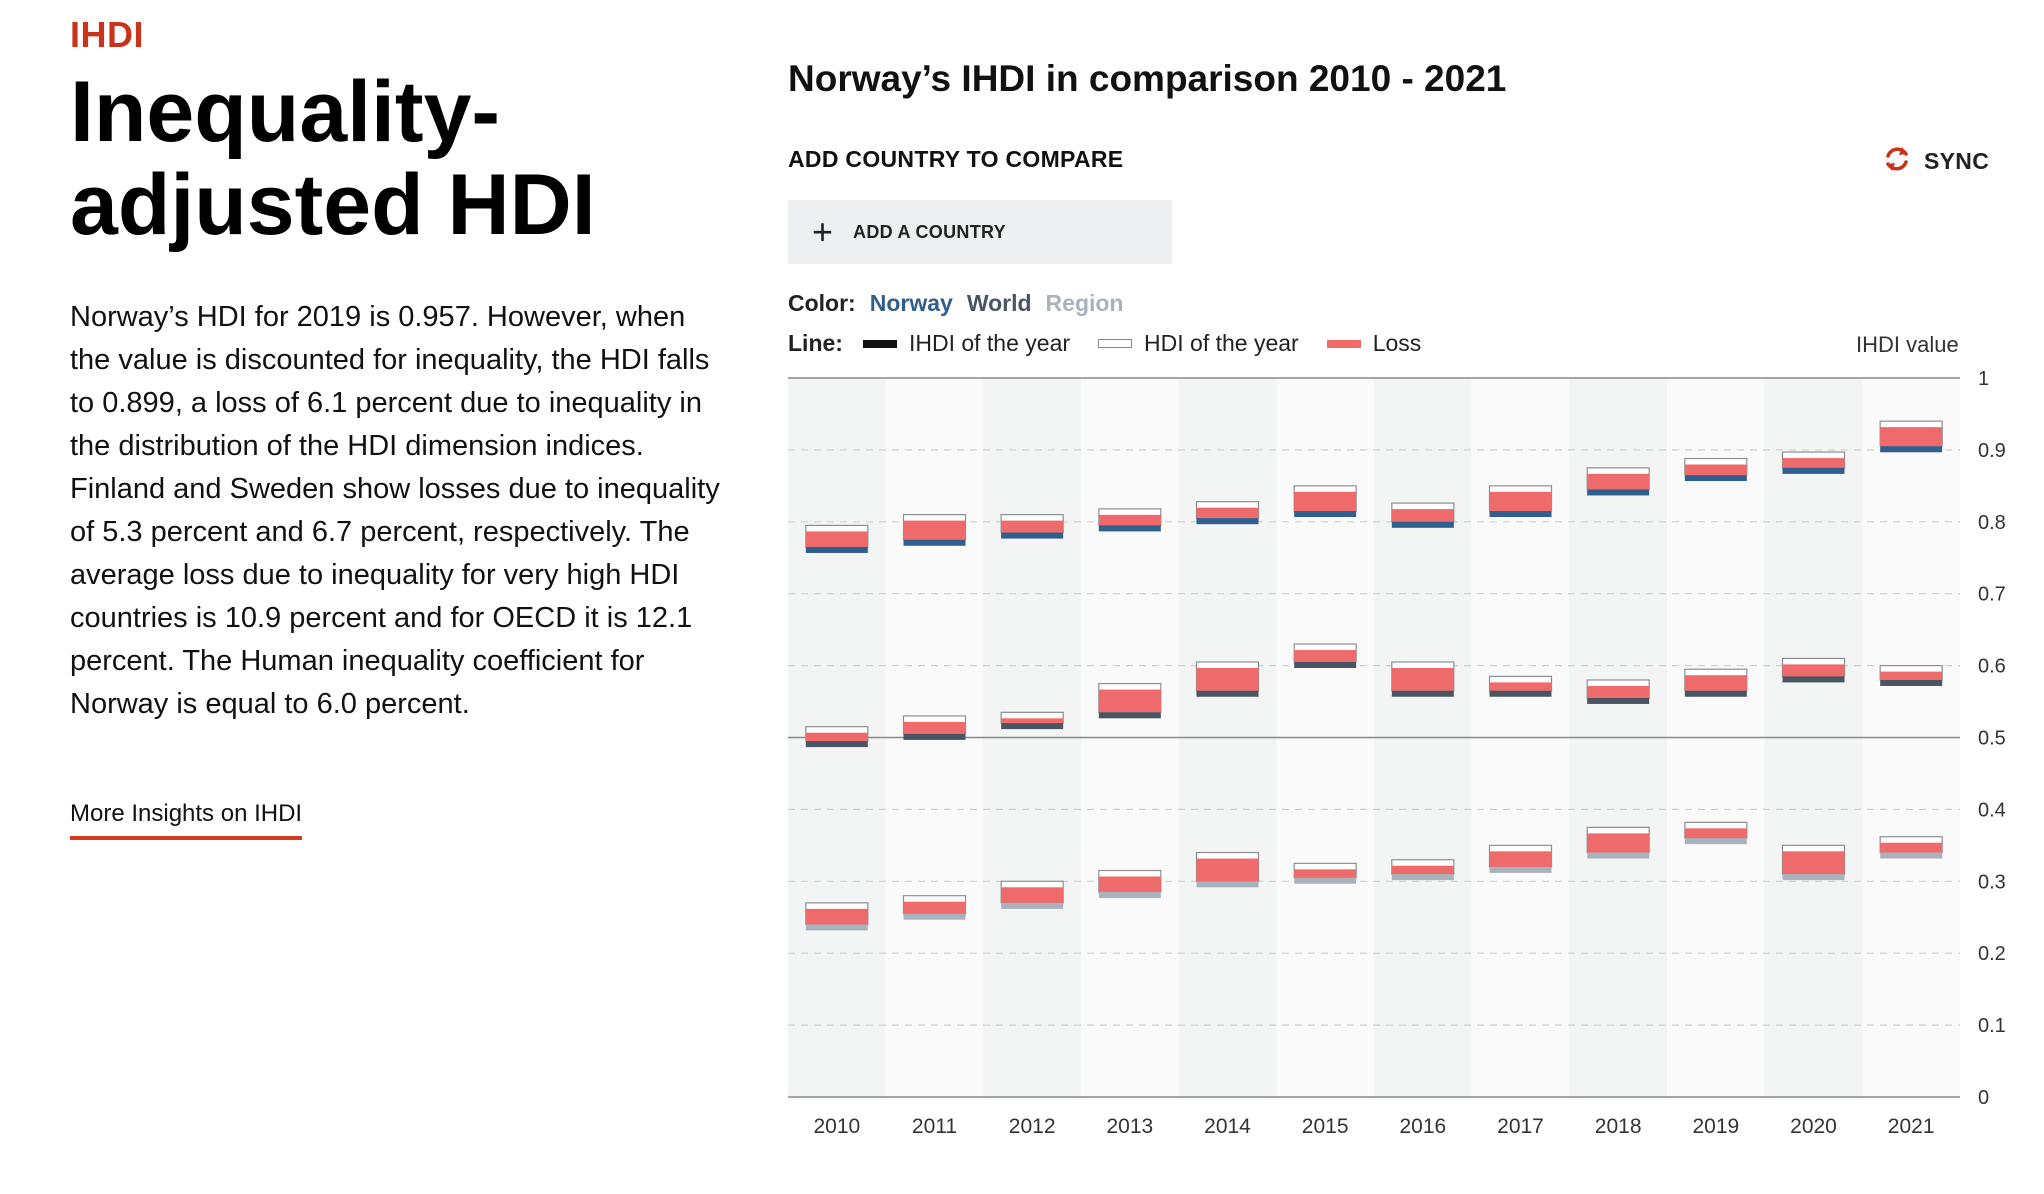 Image resolution: width=2044 pixels, height=1194 pixels. I want to click on sync-label: SYNC, so click(1957, 161).